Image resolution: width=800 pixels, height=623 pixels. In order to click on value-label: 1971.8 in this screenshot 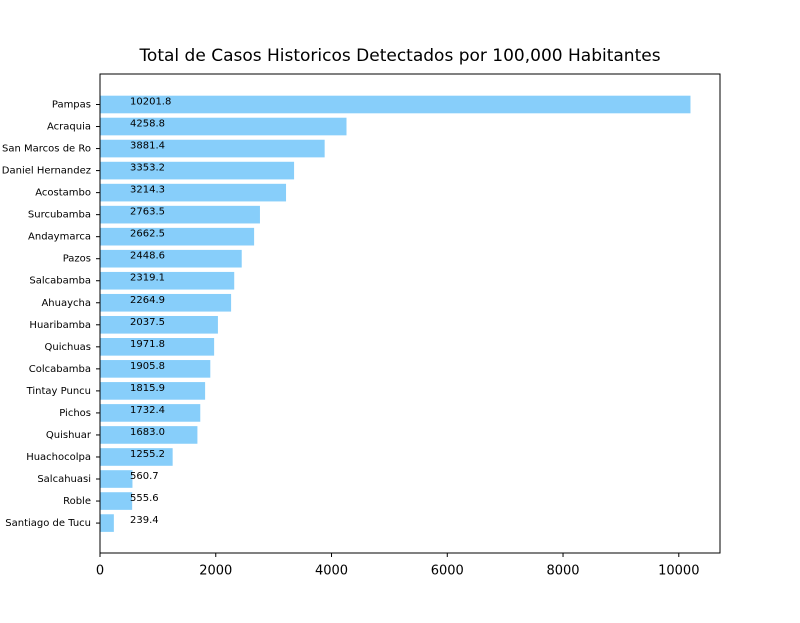, I will do `click(147, 344)`.